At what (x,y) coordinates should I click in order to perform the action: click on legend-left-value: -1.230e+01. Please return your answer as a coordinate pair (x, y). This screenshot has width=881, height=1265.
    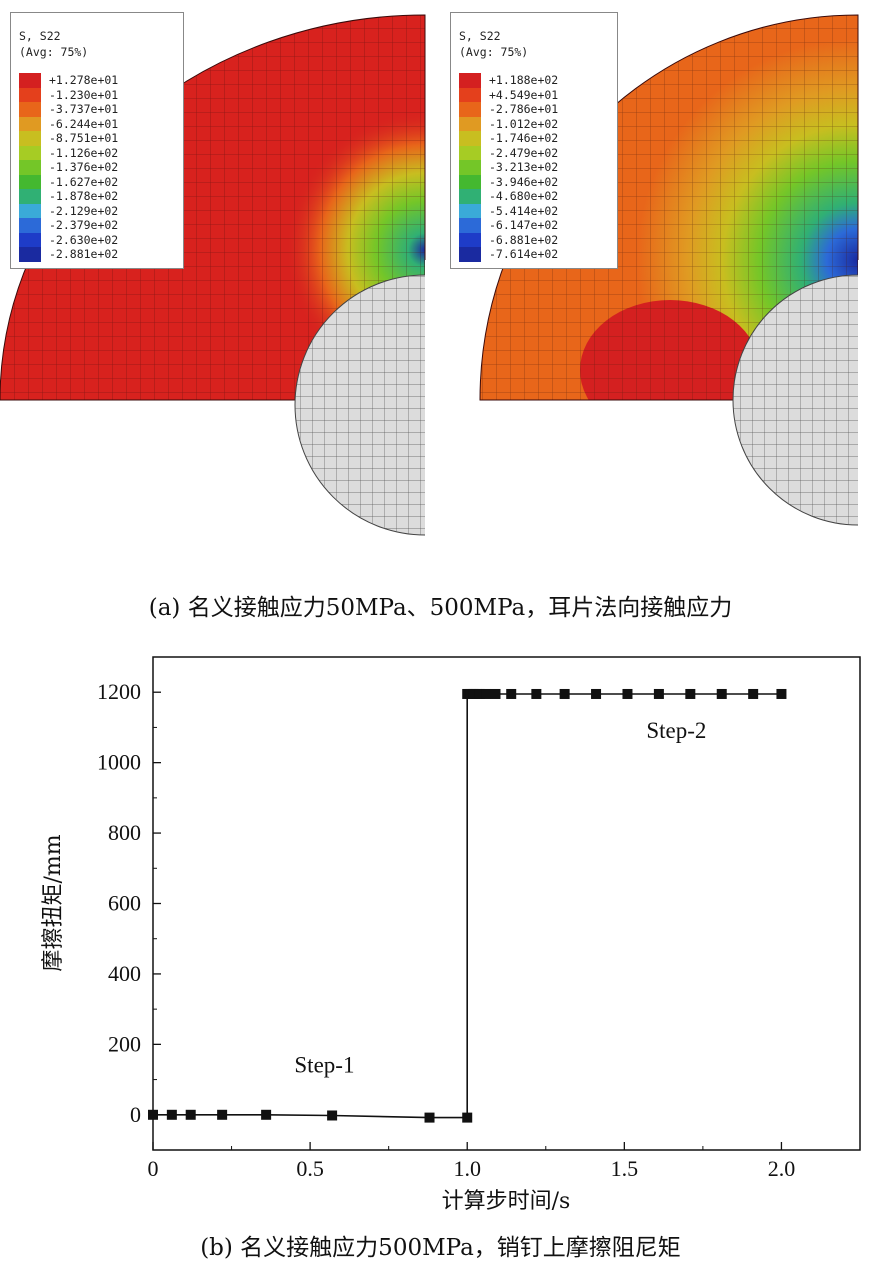
    Looking at the image, I should click on (84, 94).